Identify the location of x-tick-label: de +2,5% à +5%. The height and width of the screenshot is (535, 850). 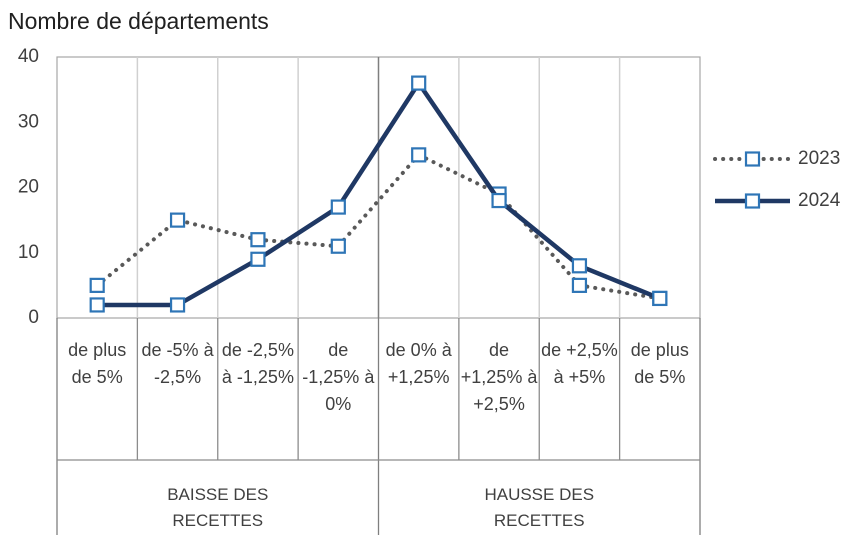
(579, 363).